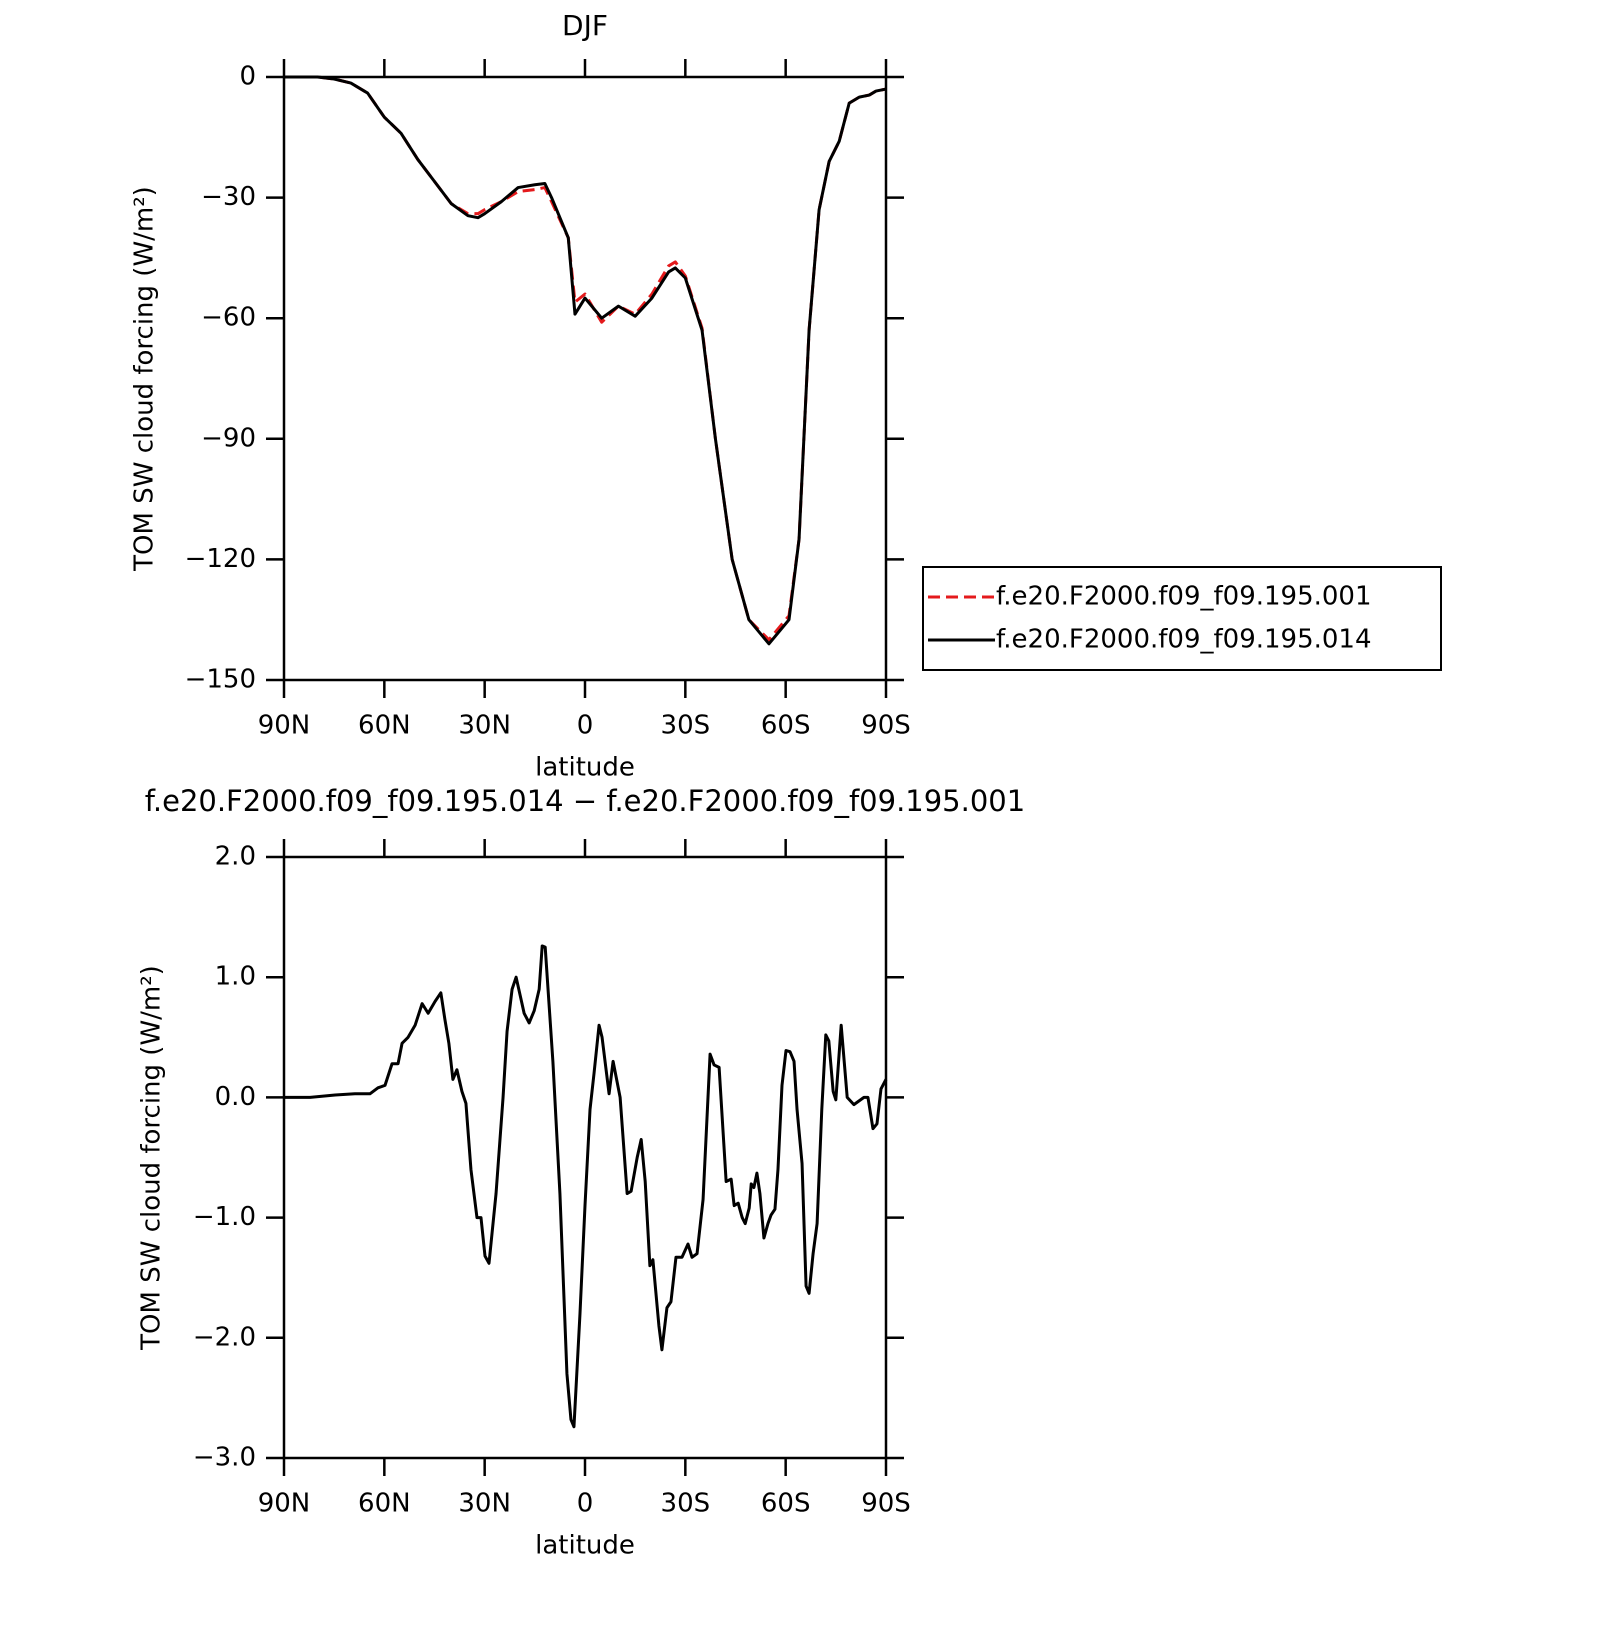 The width and height of the screenshot is (1610, 1635). What do you see at coordinates (585, 25) in the screenshot?
I see `chart-title: DJF` at bounding box center [585, 25].